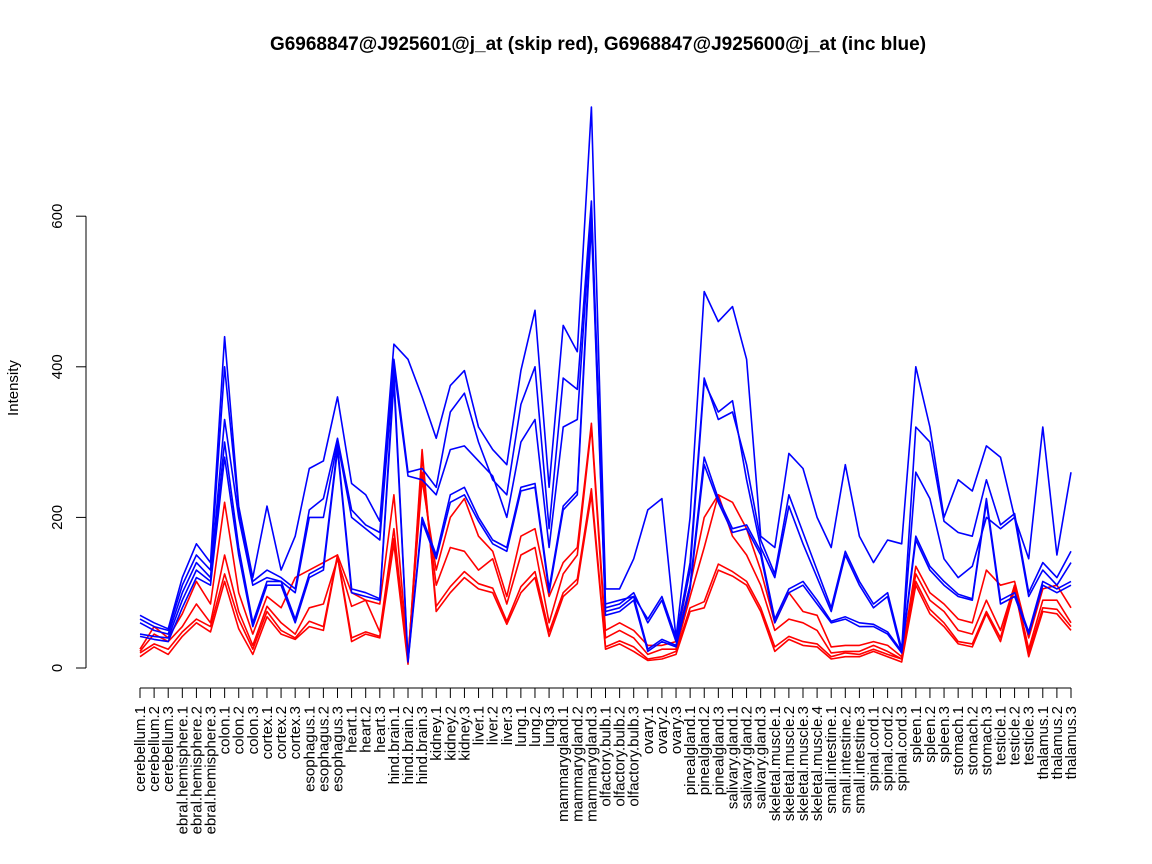 The height and width of the screenshot is (864, 1152). Describe the element at coordinates (394, 745) in the screenshot. I see `x-tick-label: hind.brain.1` at that location.